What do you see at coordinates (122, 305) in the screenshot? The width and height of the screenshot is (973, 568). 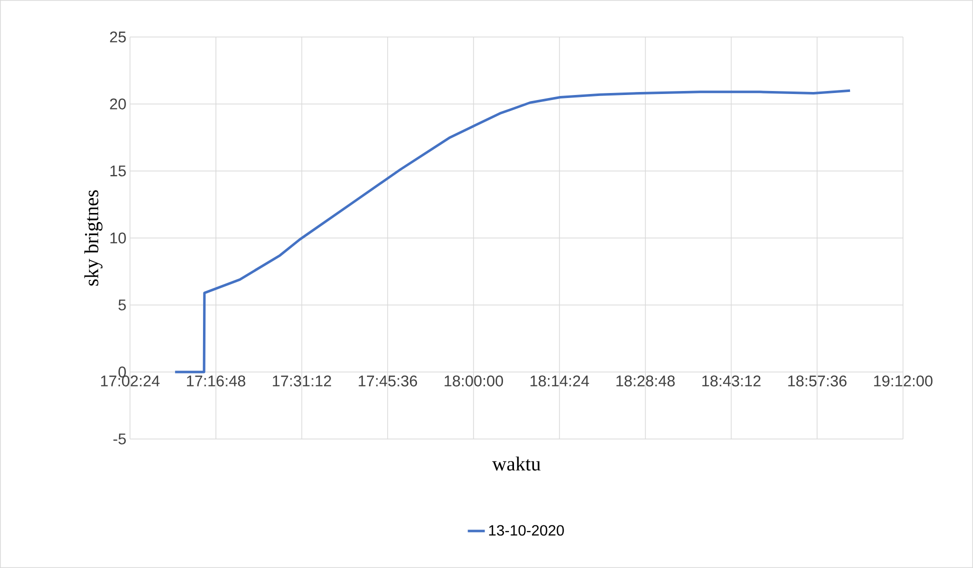 I see `y-tick-label: 5` at bounding box center [122, 305].